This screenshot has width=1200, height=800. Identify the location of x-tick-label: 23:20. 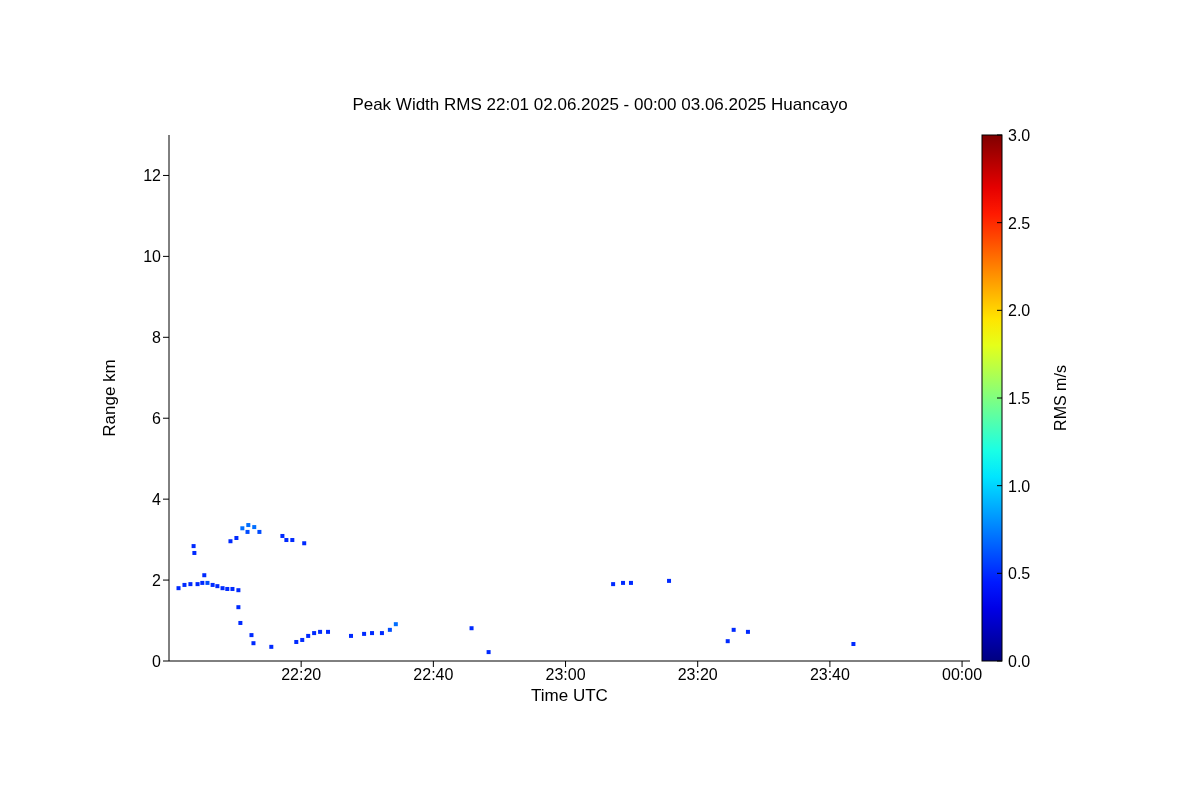
(697, 675).